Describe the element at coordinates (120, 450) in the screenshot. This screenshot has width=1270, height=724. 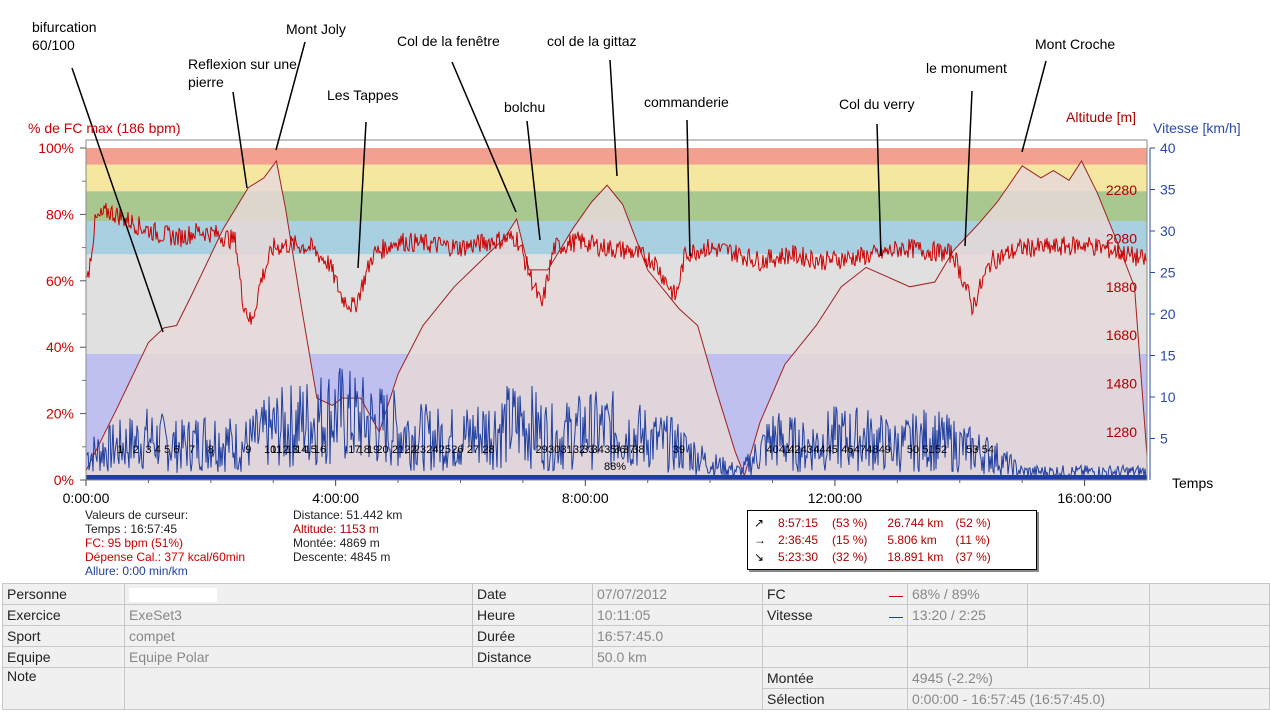
I see `lap-number: 1` at that location.